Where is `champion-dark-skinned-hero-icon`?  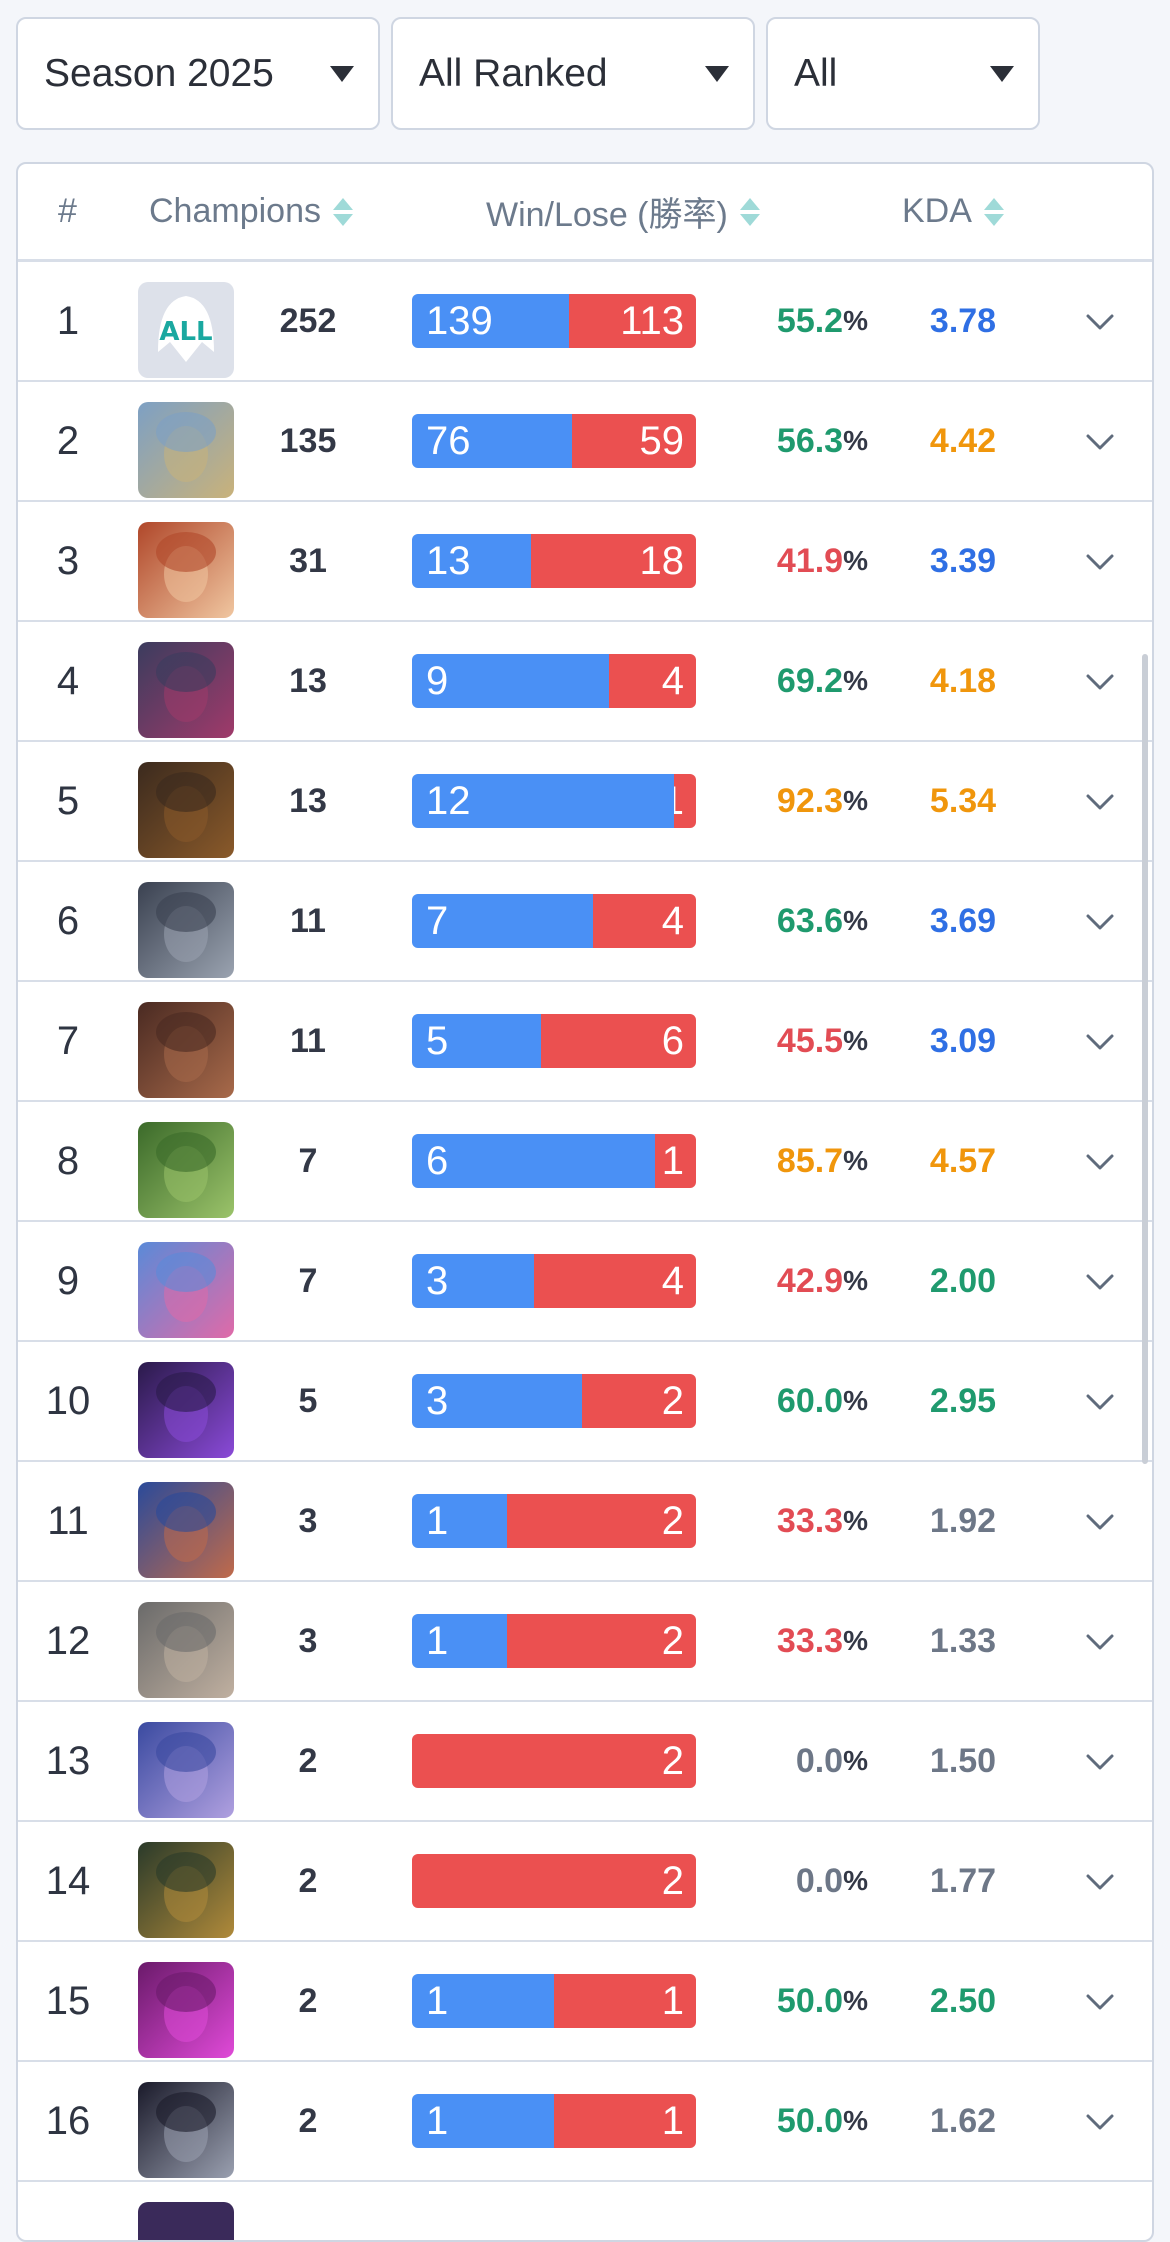
champion-dark-skinned-hero-icon is located at coordinates (186, 1050).